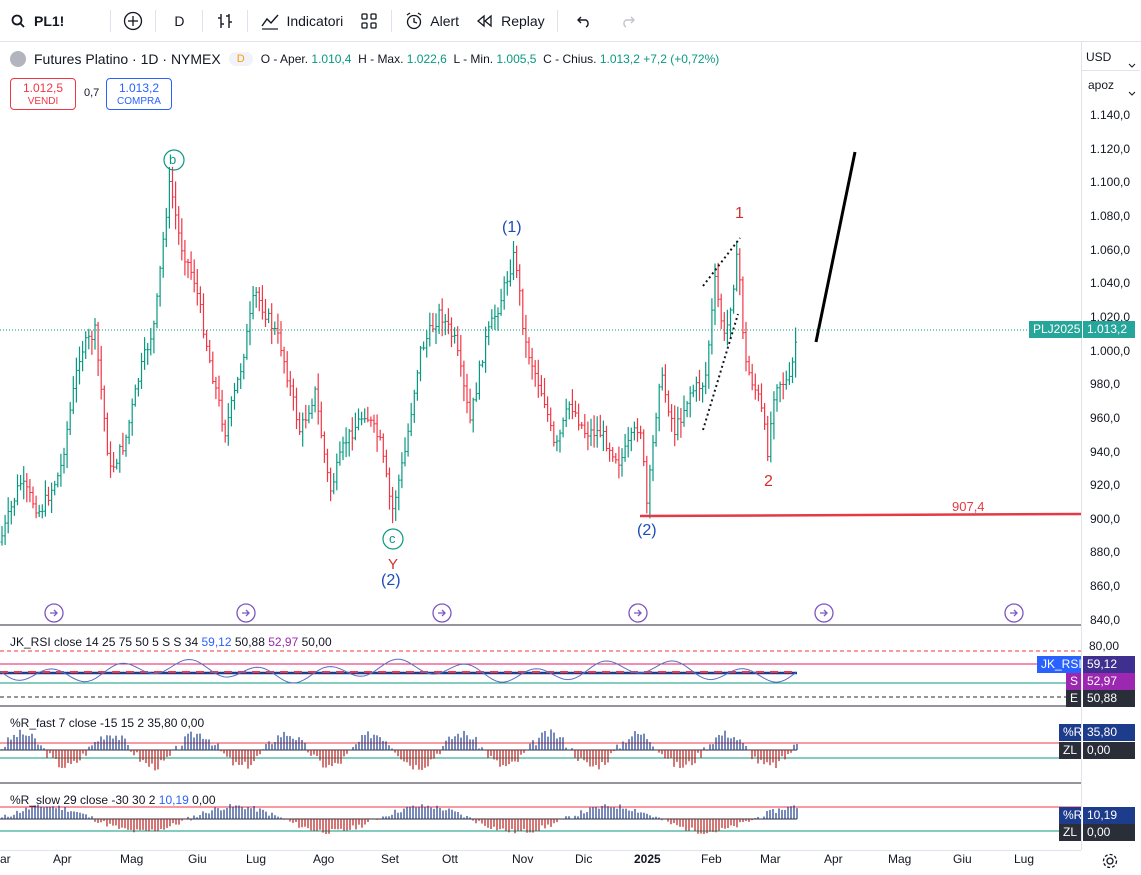  What do you see at coordinates (1109, 832) in the screenshot?
I see `rslow-tag2-value: 0,00` at bounding box center [1109, 832].